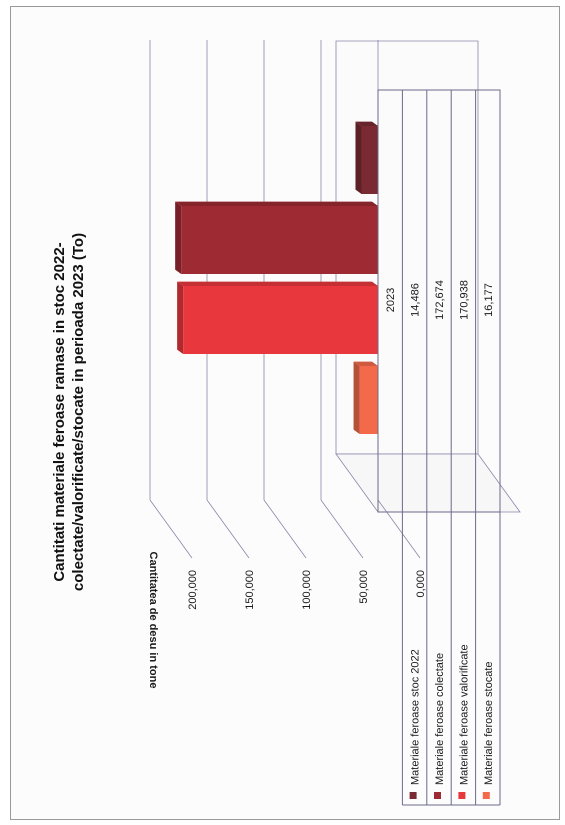 The width and height of the screenshot is (565, 825). What do you see at coordinates (250, 590) in the screenshot?
I see `y-tick-label: 150,000` at bounding box center [250, 590].